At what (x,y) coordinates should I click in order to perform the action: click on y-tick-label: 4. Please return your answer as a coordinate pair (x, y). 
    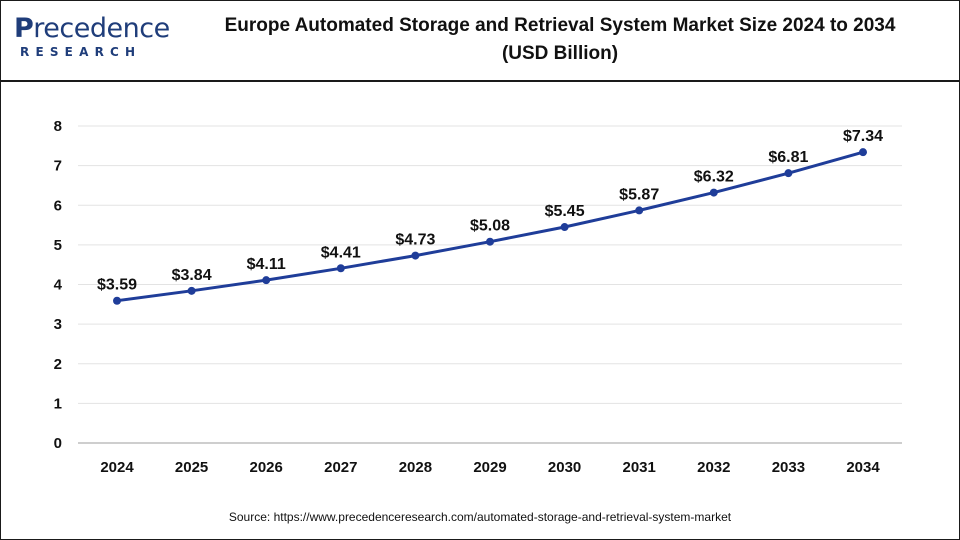
    Looking at the image, I should click on (58, 285).